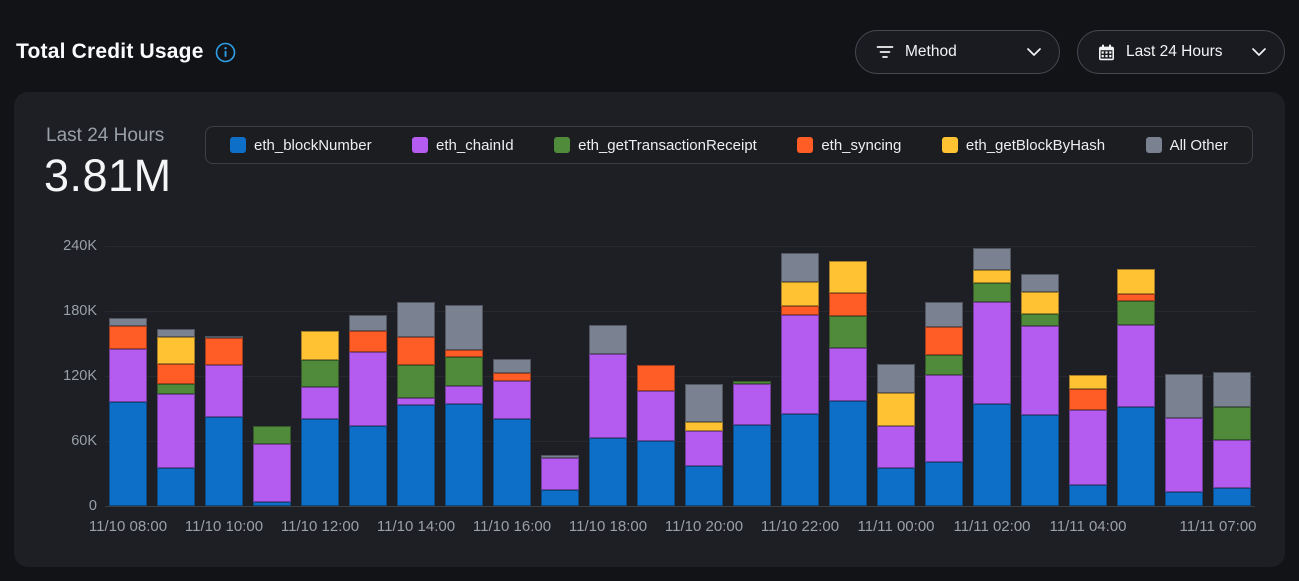  What do you see at coordinates (463, 145) in the screenshot?
I see `legend-item: eth_chainId` at bounding box center [463, 145].